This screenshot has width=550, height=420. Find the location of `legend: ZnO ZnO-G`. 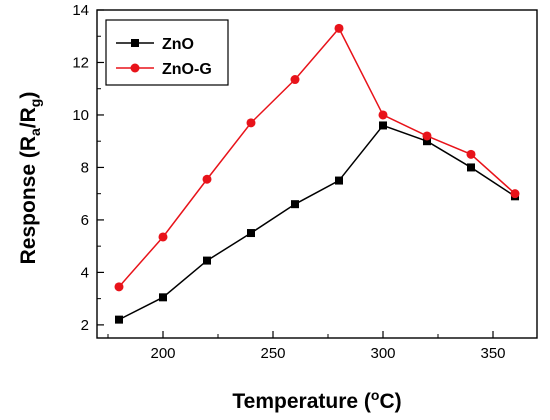

legend: ZnO ZnO-G is located at coordinates (167, 52).